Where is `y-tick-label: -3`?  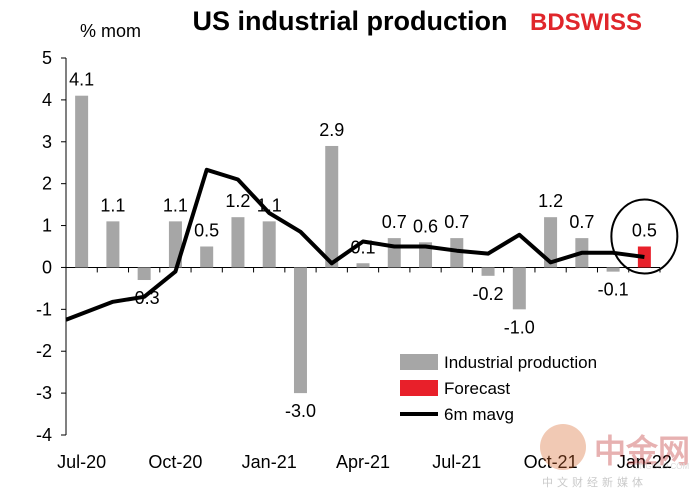
y-tick-label: -3 is located at coordinates (44, 393).